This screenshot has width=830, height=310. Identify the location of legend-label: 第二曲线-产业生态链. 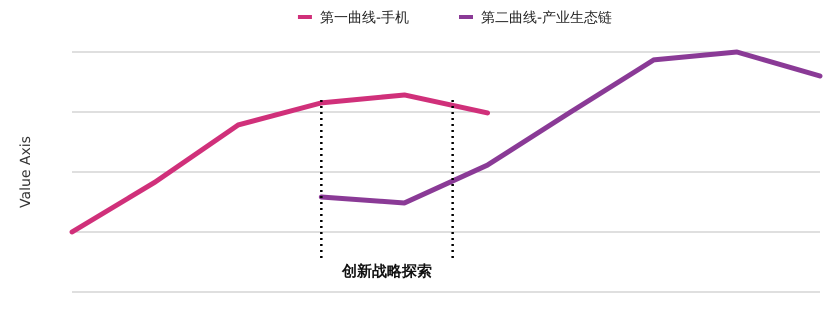
(546, 18).